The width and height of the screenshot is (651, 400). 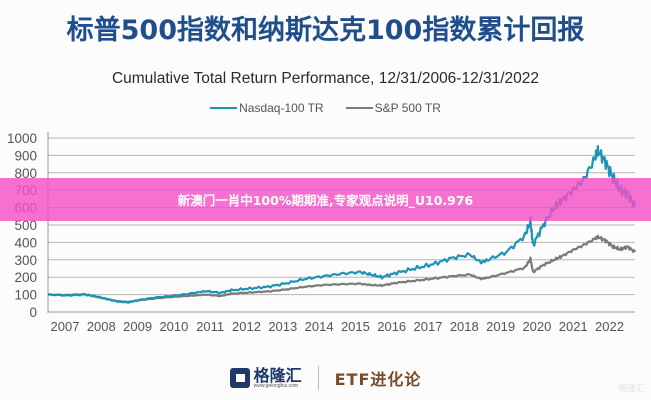 What do you see at coordinates (276, 385) in the screenshot?
I see `brand-url: www.gelonghui.com` at bounding box center [276, 385].